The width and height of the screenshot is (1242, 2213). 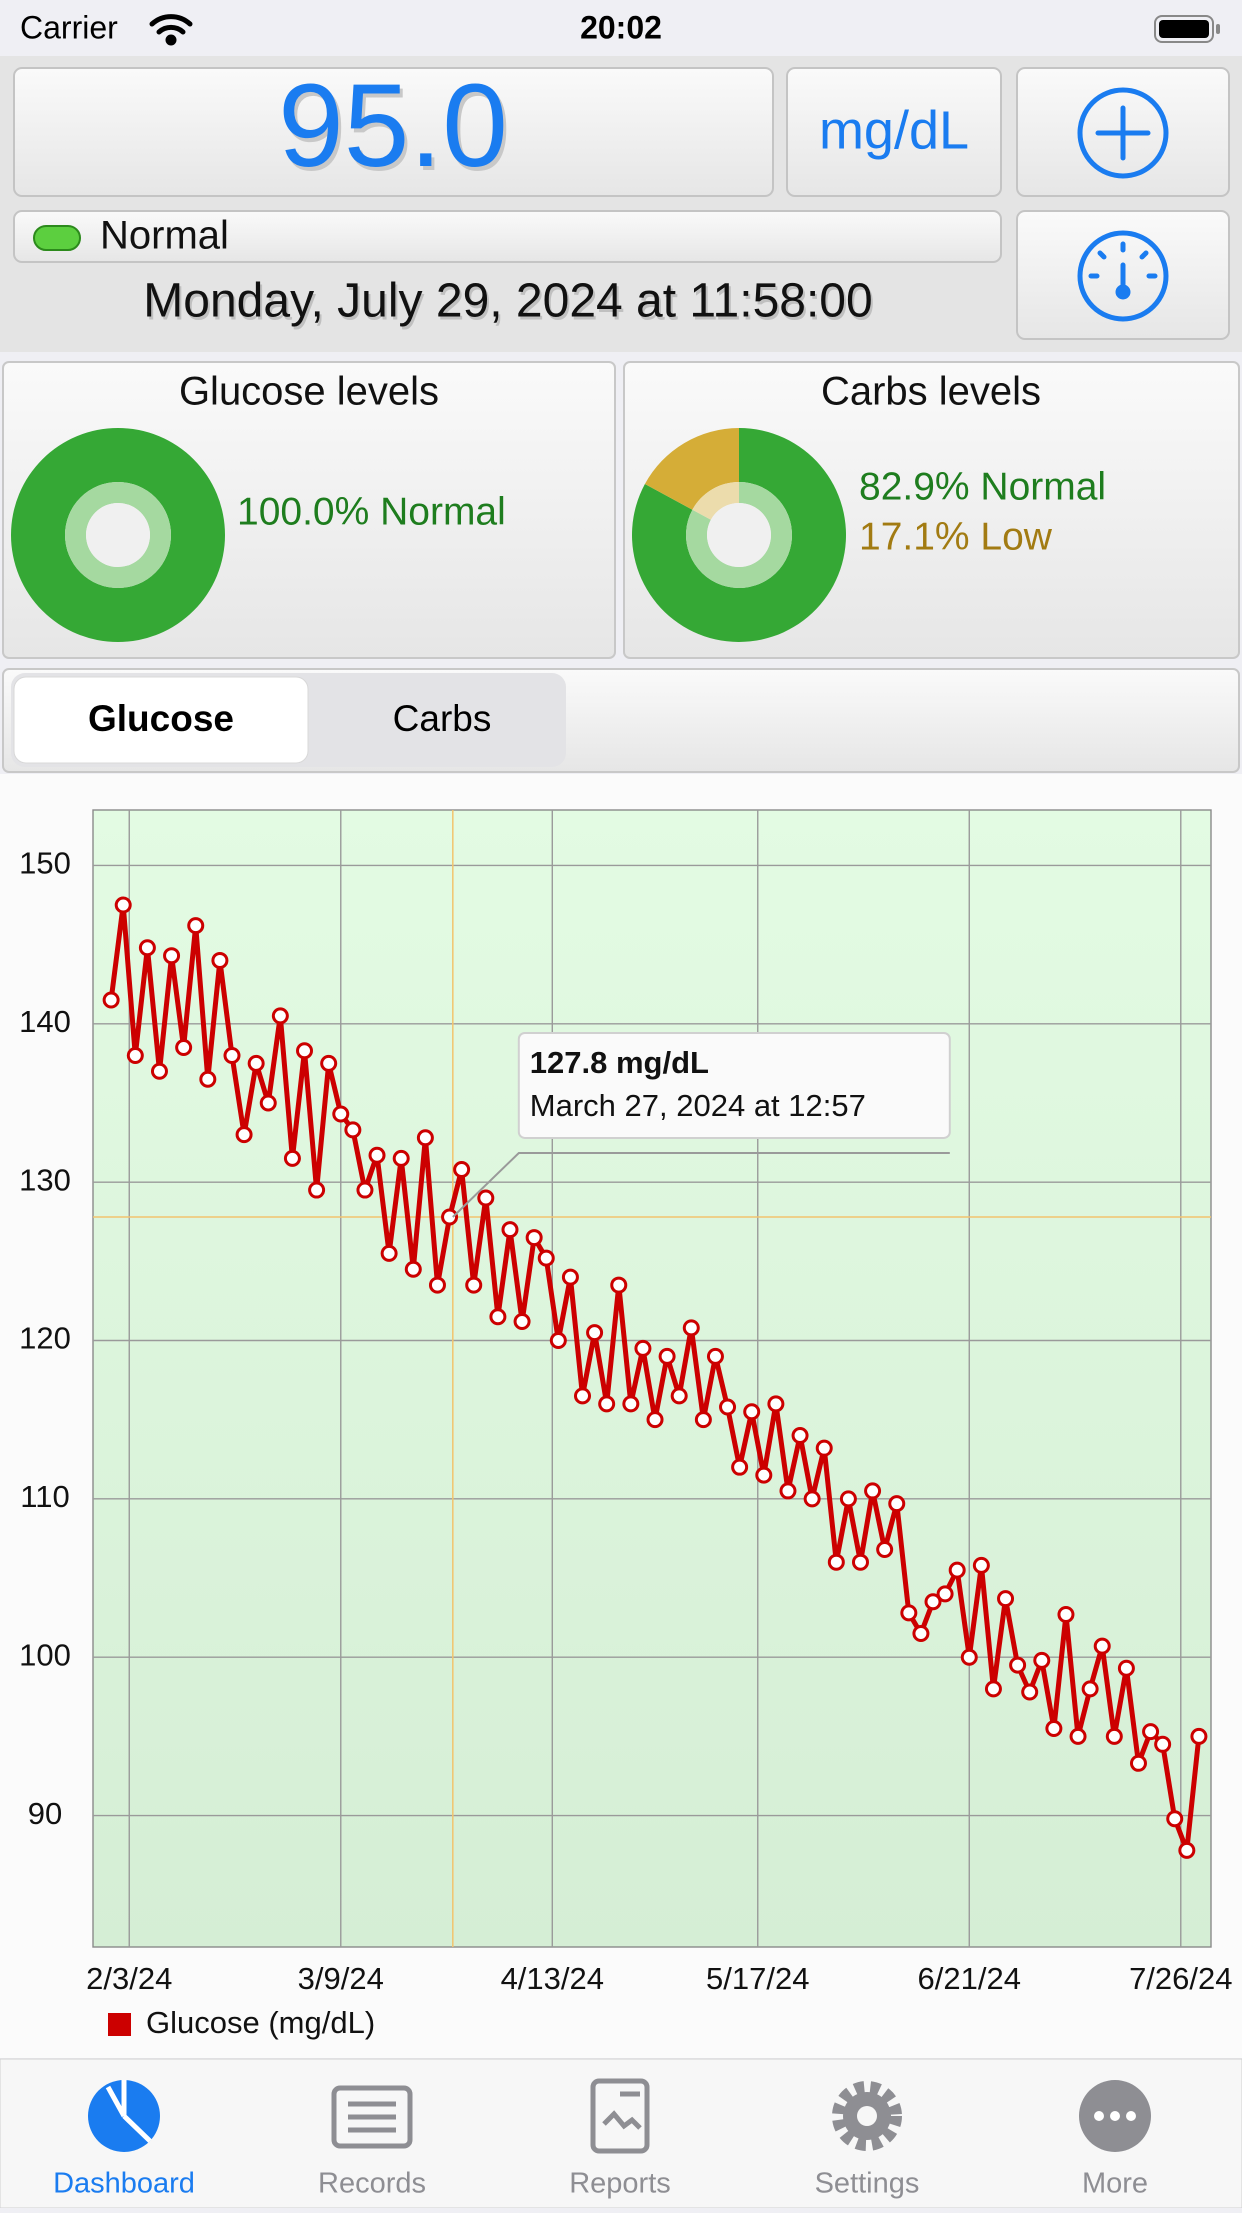 I want to click on carrier: Carrier, so click(x=69, y=27).